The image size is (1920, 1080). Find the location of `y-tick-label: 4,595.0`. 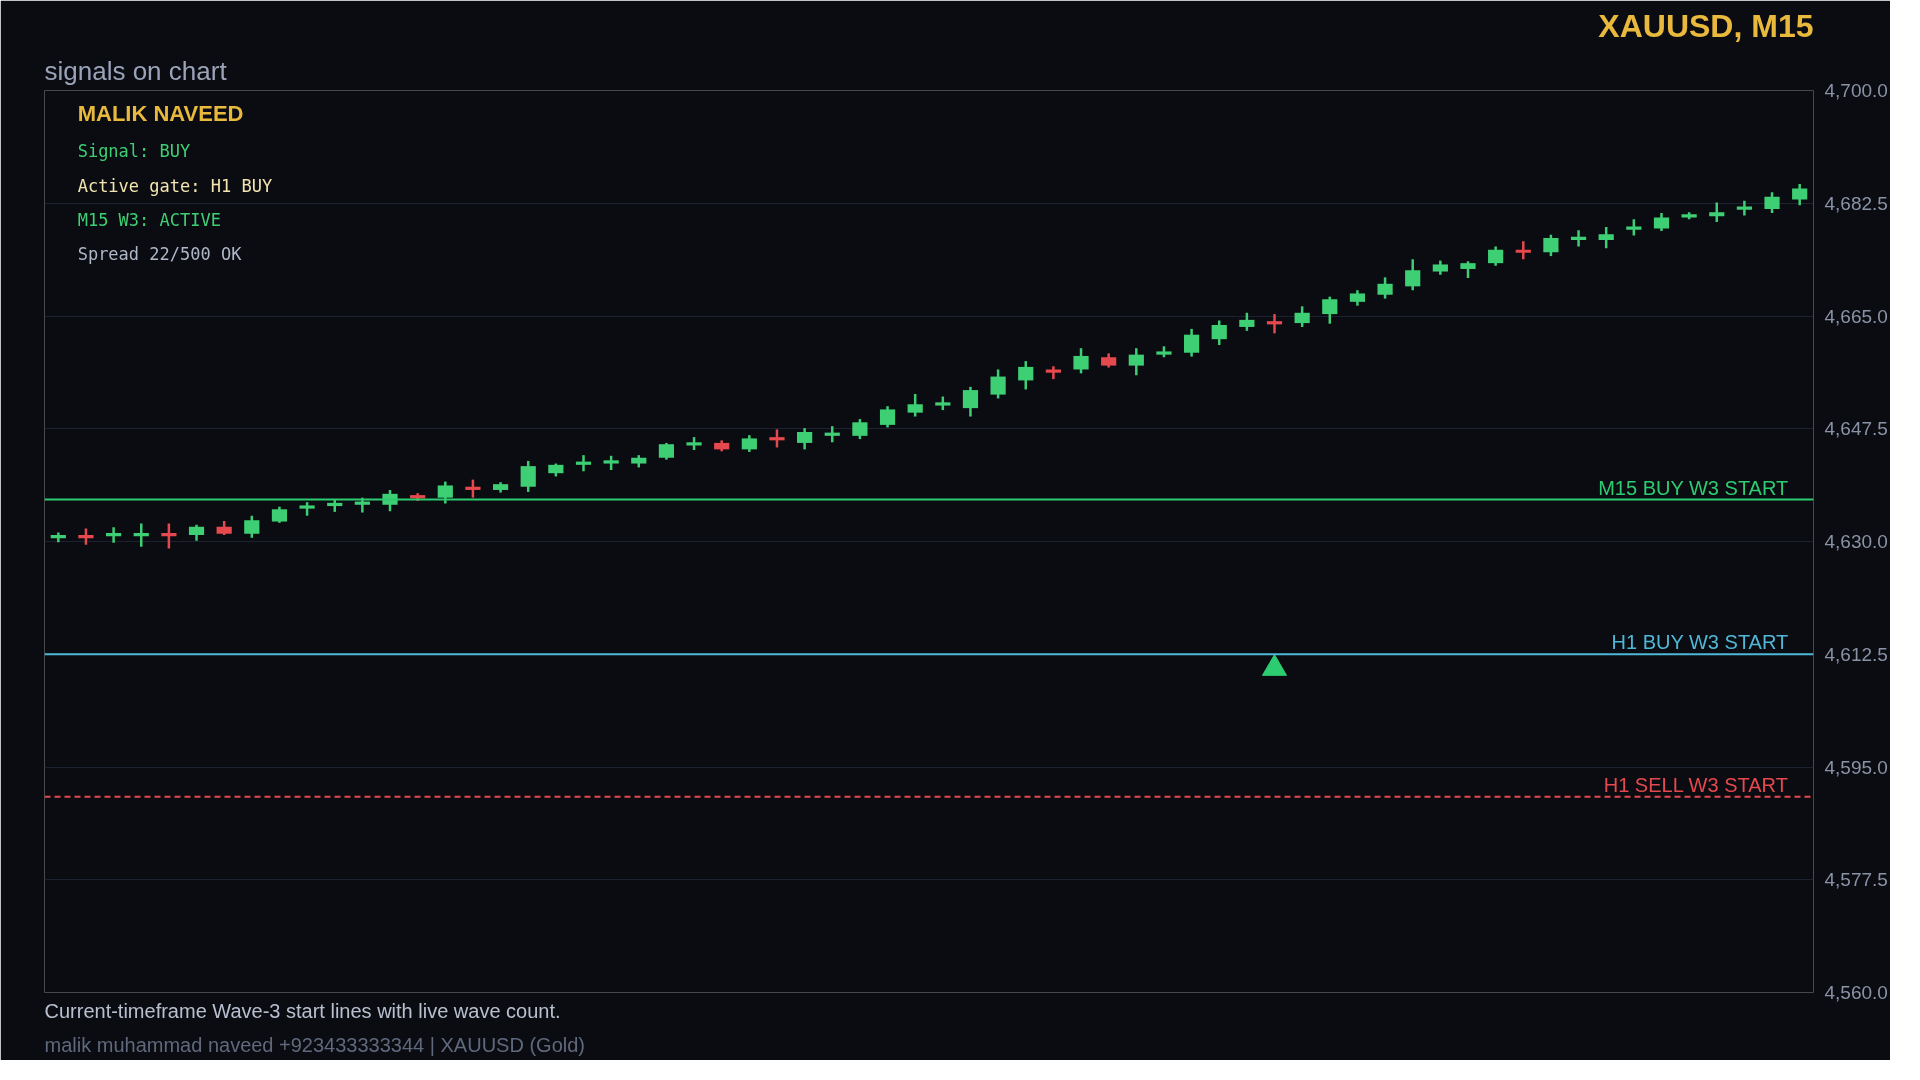

y-tick-label: 4,595.0 is located at coordinates (1856, 767).